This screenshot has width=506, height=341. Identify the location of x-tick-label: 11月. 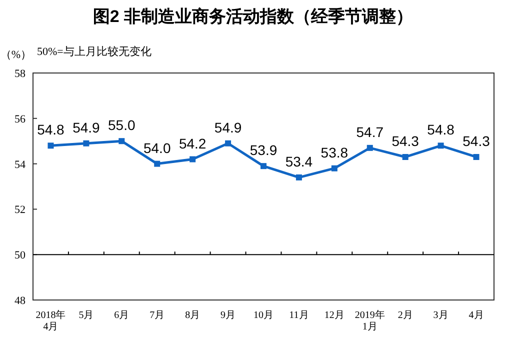
(299, 315).